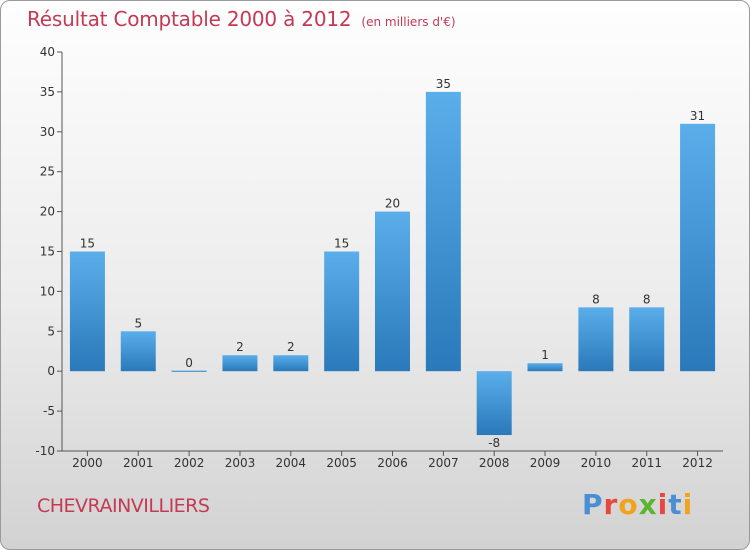 This screenshot has width=750, height=550. Describe the element at coordinates (443, 231) in the screenshot. I see `bar-2007` at that location.